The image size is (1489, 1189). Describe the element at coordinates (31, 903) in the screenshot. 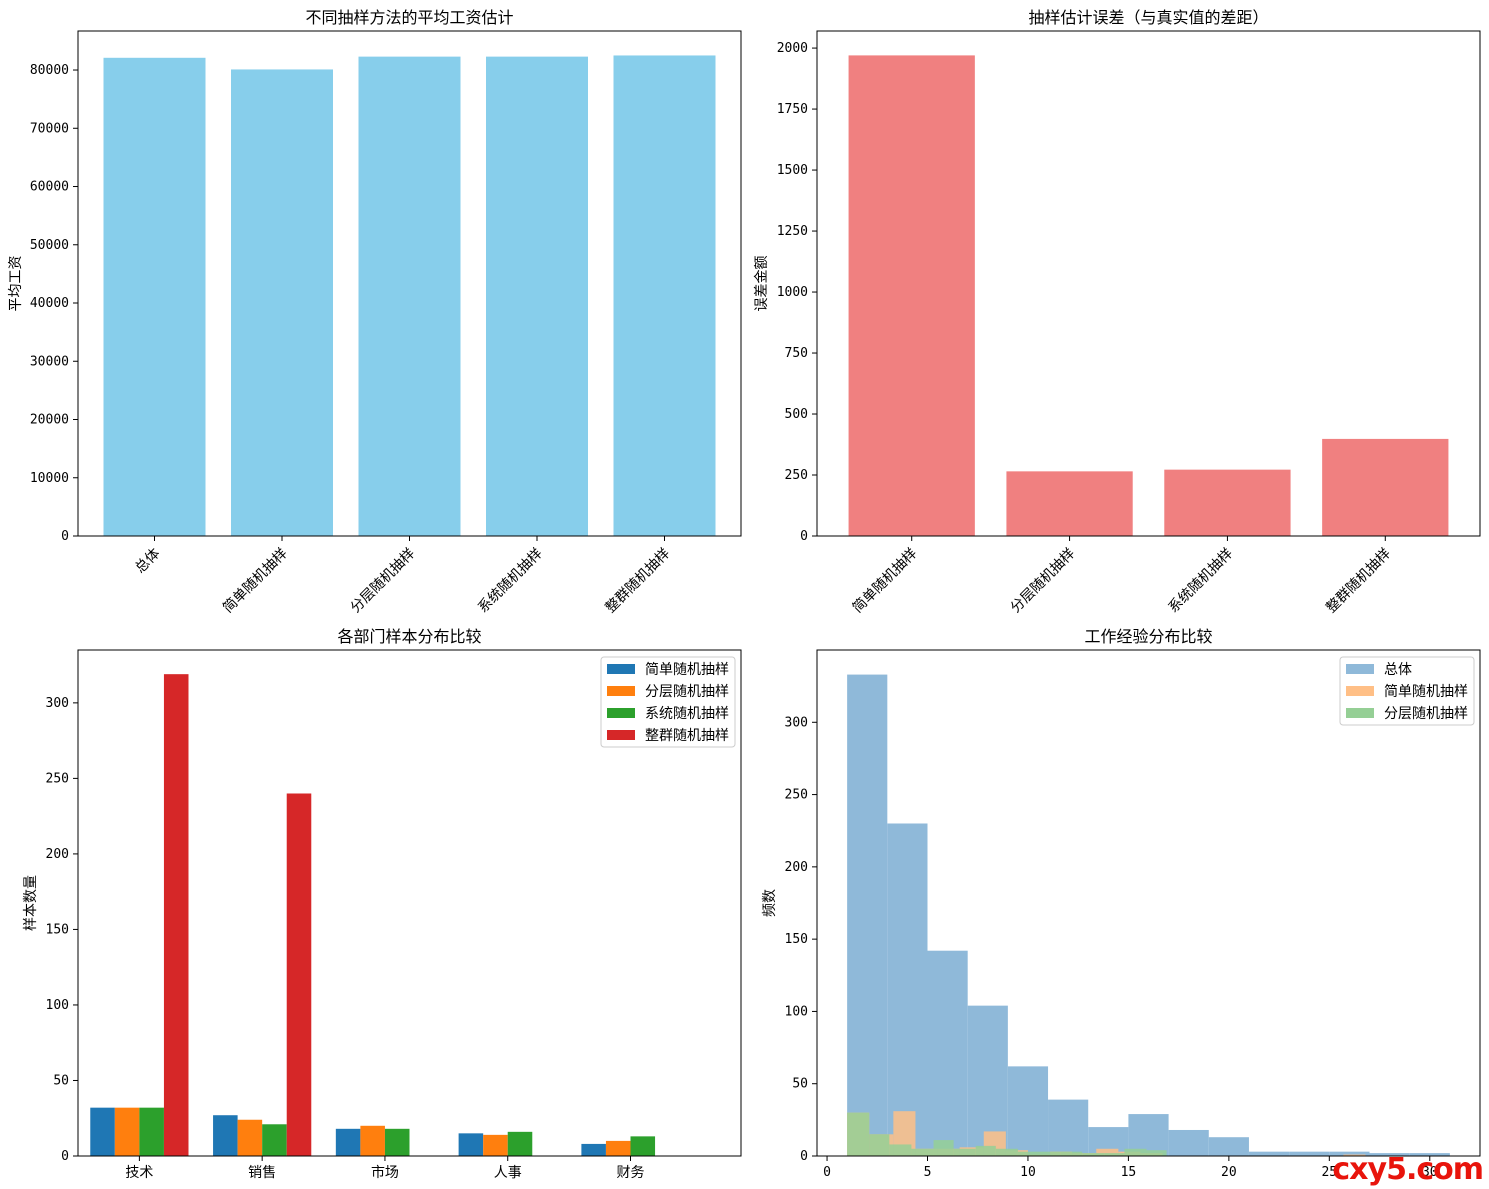

I see `y-axis-label: 样本数量` at that location.